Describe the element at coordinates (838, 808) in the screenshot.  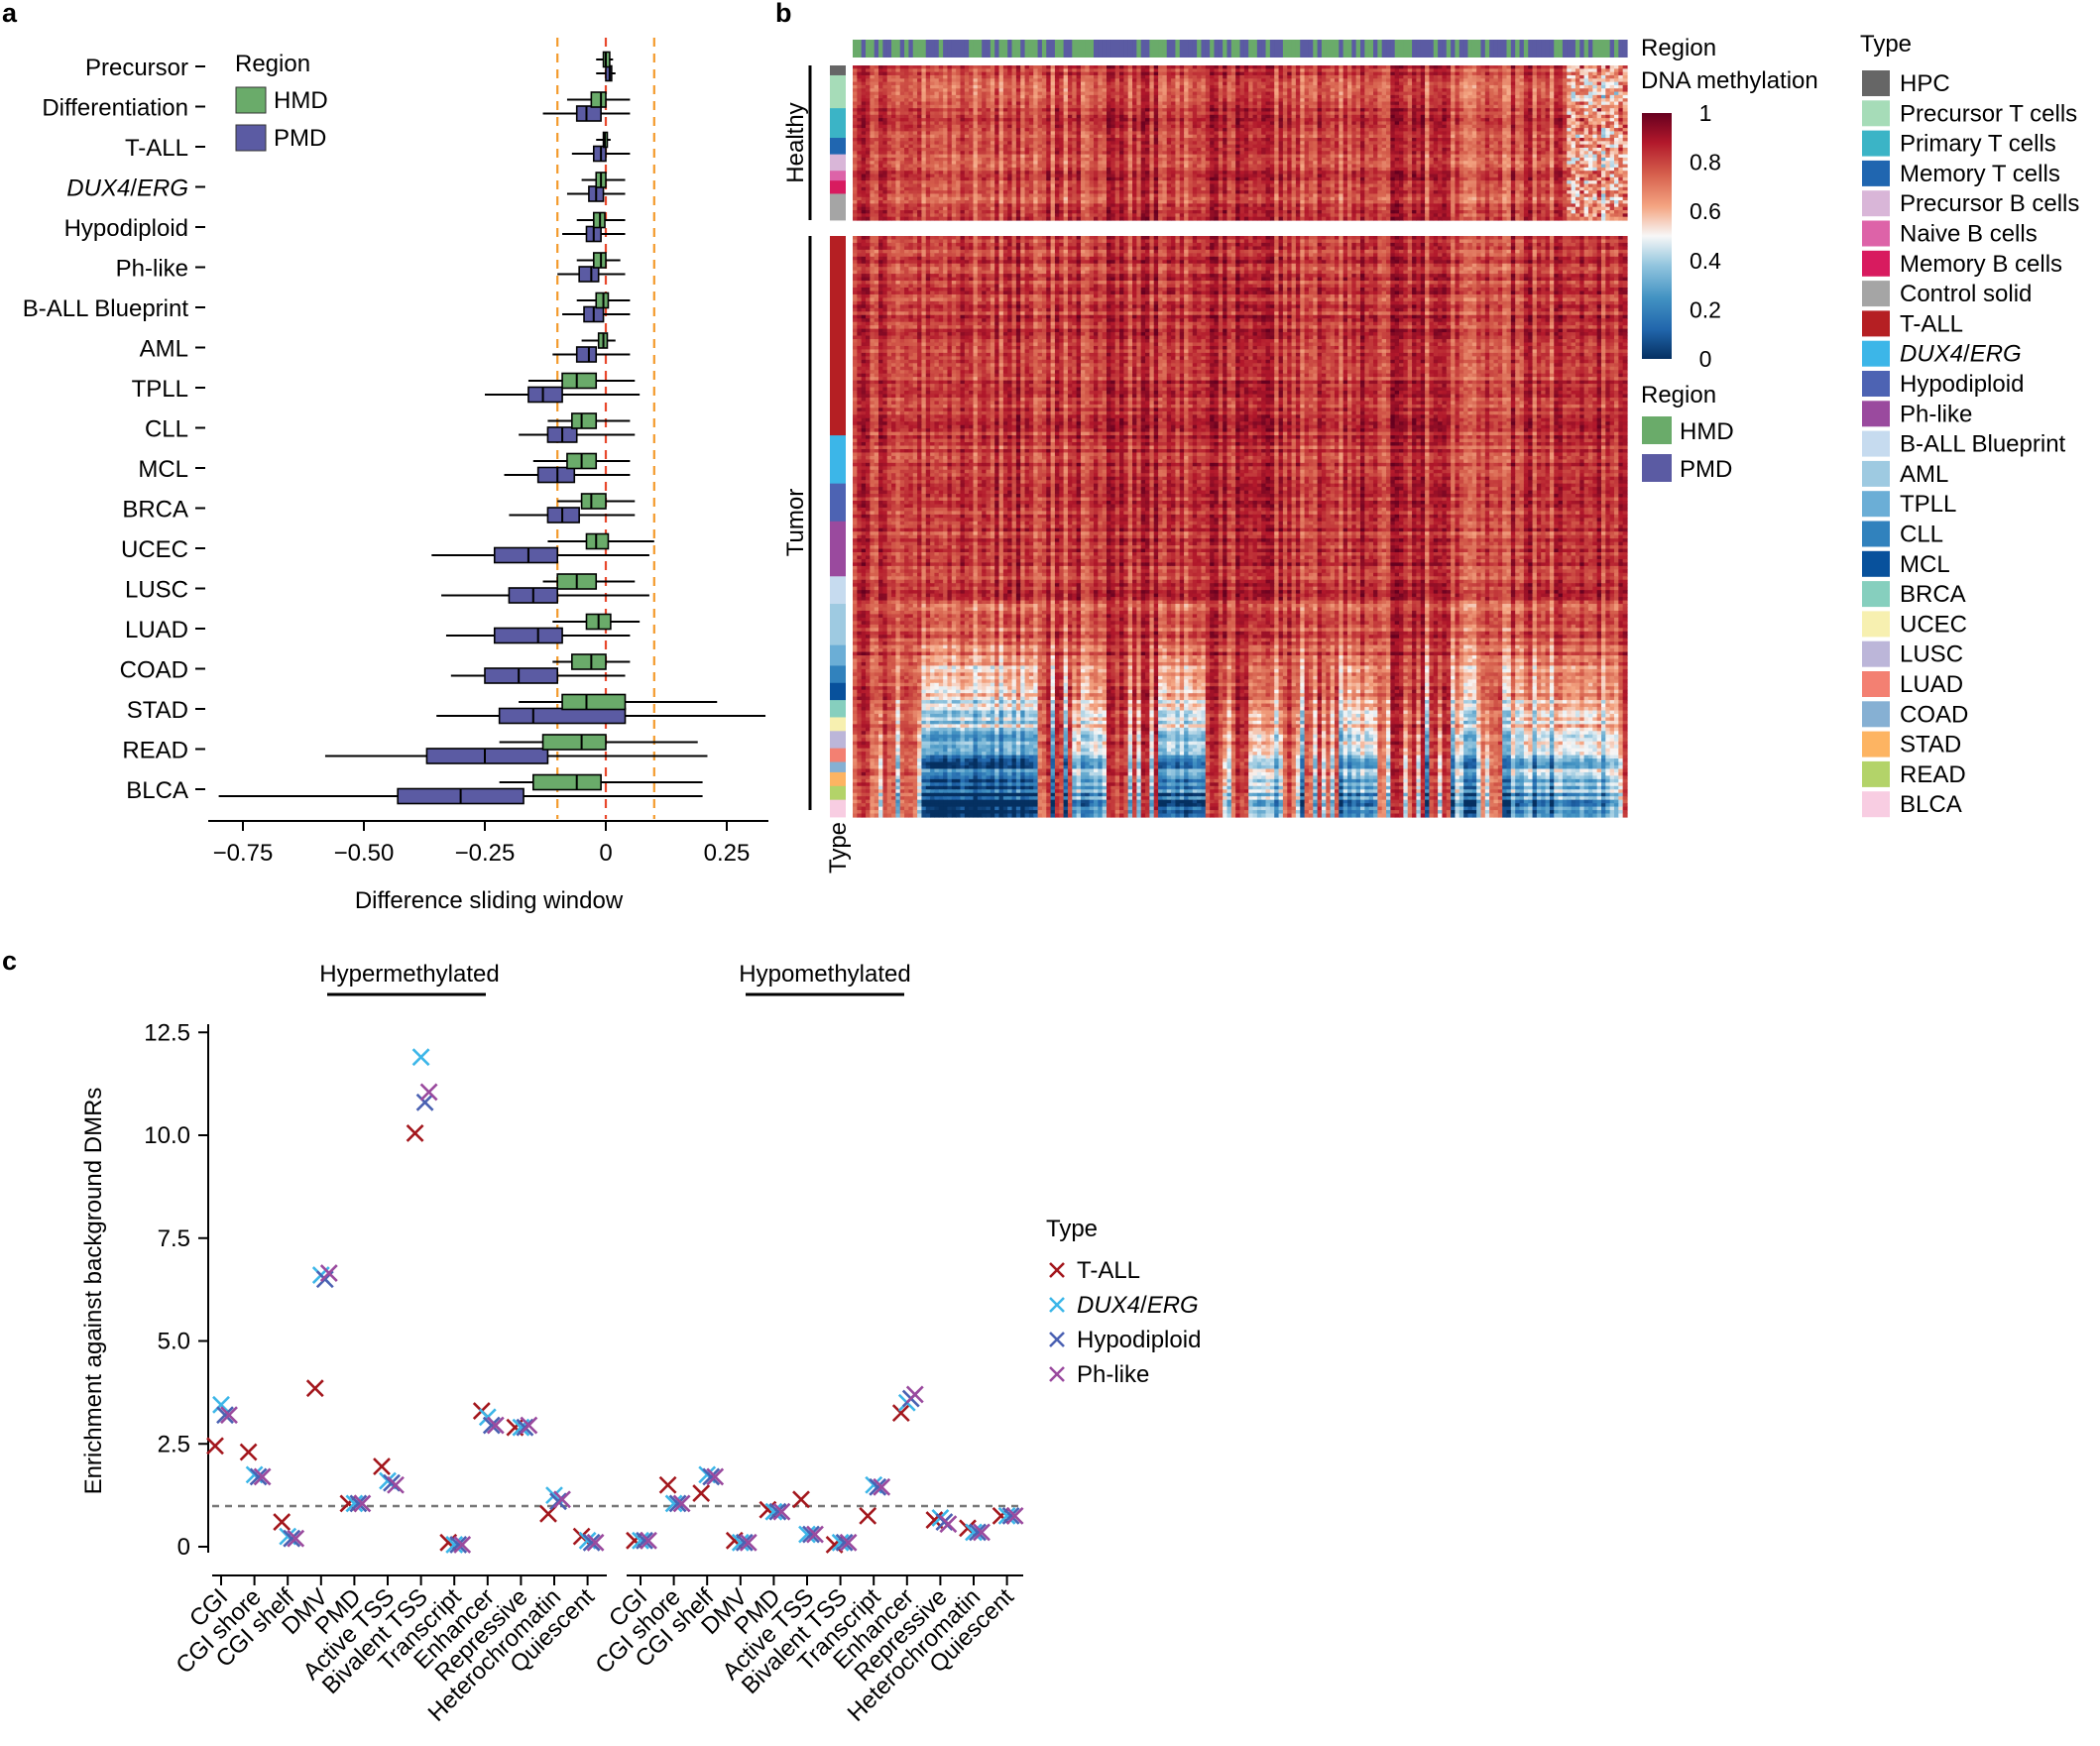
I see `type-annotation-blca` at that location.